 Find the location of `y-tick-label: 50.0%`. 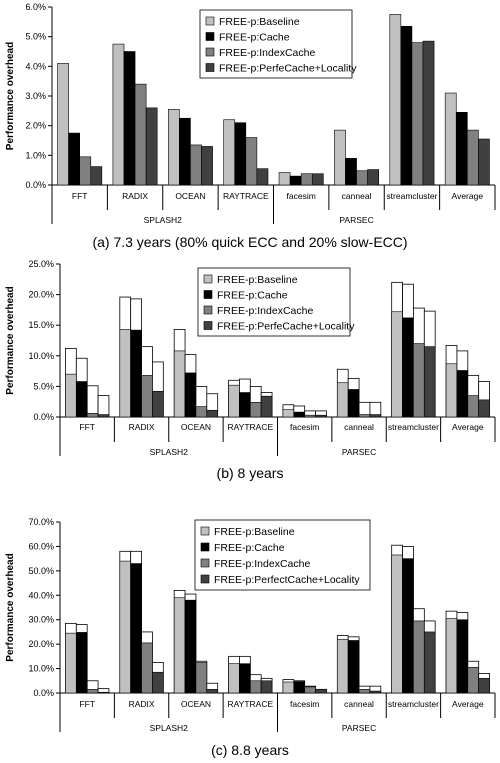

y-tick-label: 50.0% is located at coordinates (41, 571).